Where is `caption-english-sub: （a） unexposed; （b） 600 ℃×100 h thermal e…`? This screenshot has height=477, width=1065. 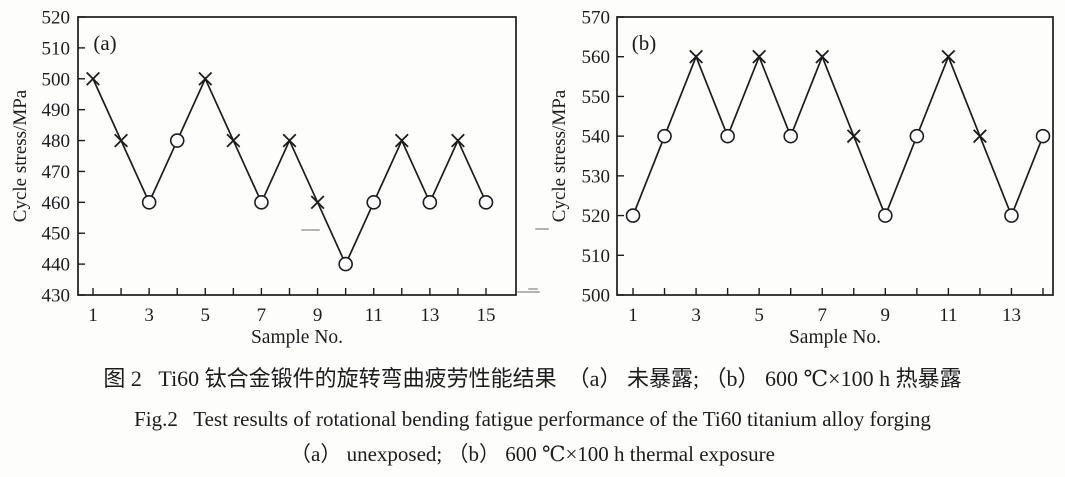
caption-english-sub: （a） unexposed; （b） 600 ℃×100 h thermal e… is located at coordinates (532, 454).